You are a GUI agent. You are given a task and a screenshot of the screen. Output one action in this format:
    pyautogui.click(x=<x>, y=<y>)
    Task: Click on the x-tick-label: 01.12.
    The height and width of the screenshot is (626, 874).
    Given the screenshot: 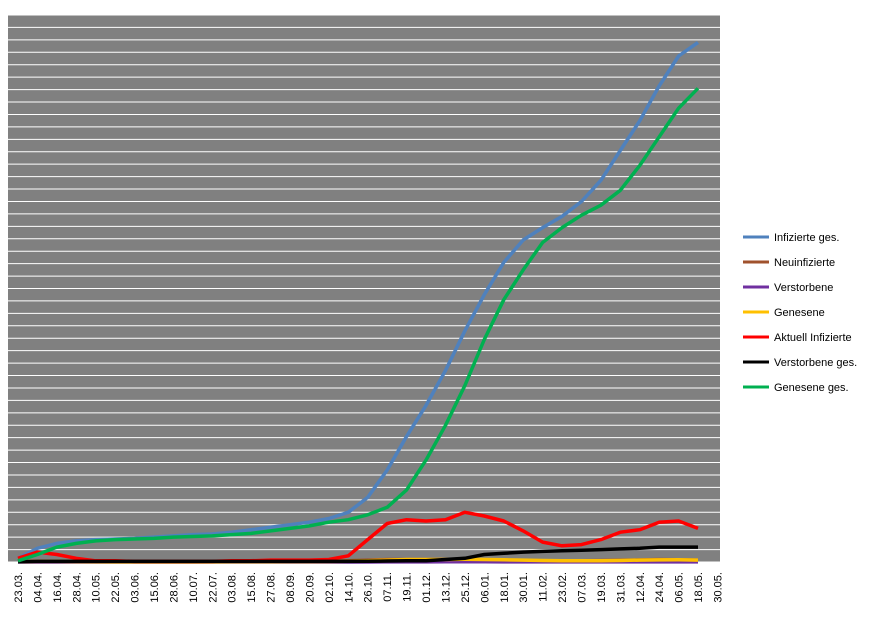 What is the action you would take?
    pyautogui.click(x=427, y=587)
    